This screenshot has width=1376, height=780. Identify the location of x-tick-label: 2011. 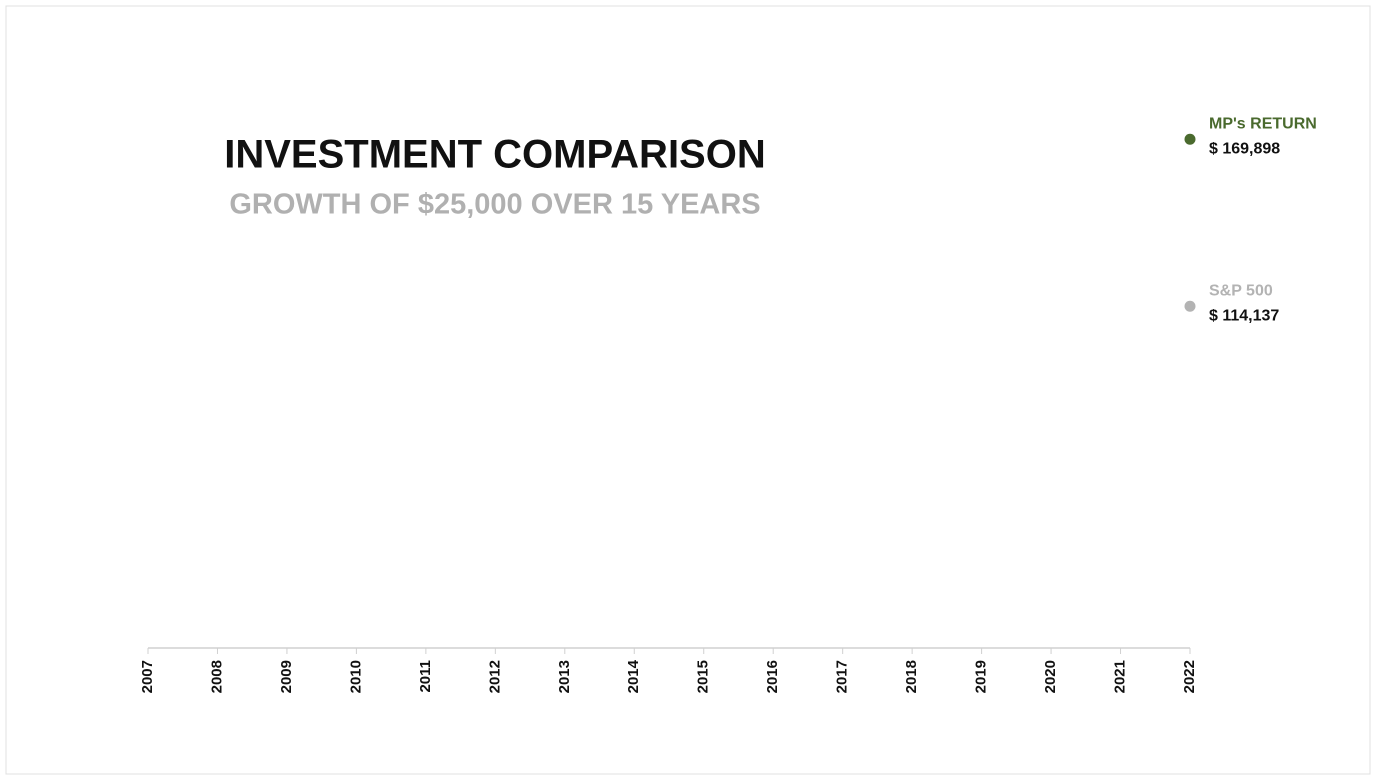
(425, 676).